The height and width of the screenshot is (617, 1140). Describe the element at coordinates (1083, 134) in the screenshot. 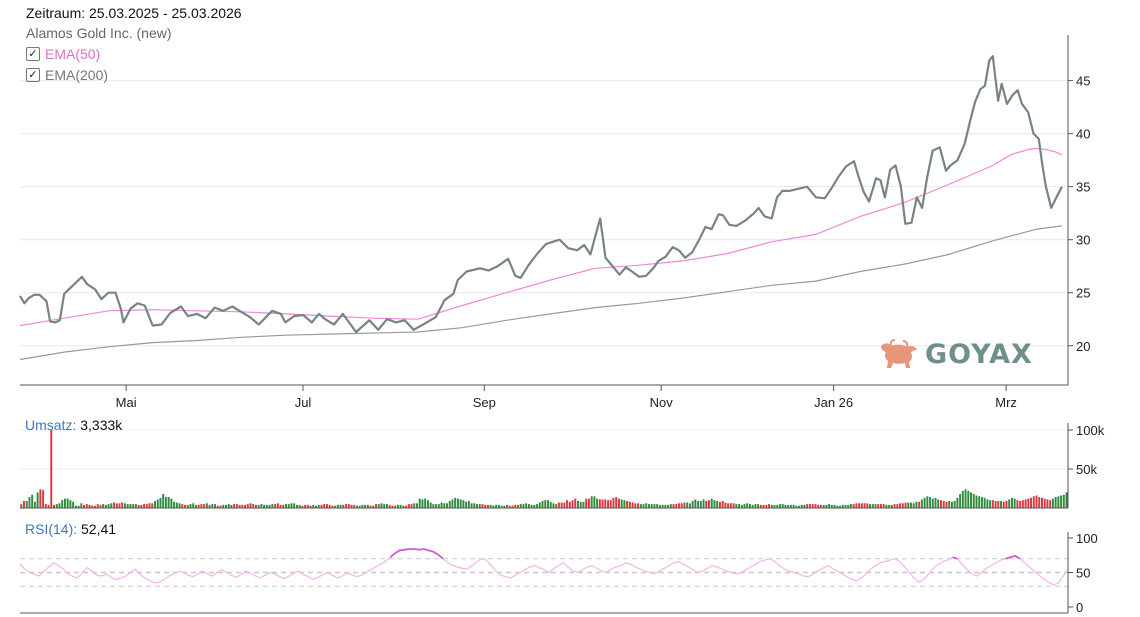

I see `price-y-tick-label: 40` at that location.